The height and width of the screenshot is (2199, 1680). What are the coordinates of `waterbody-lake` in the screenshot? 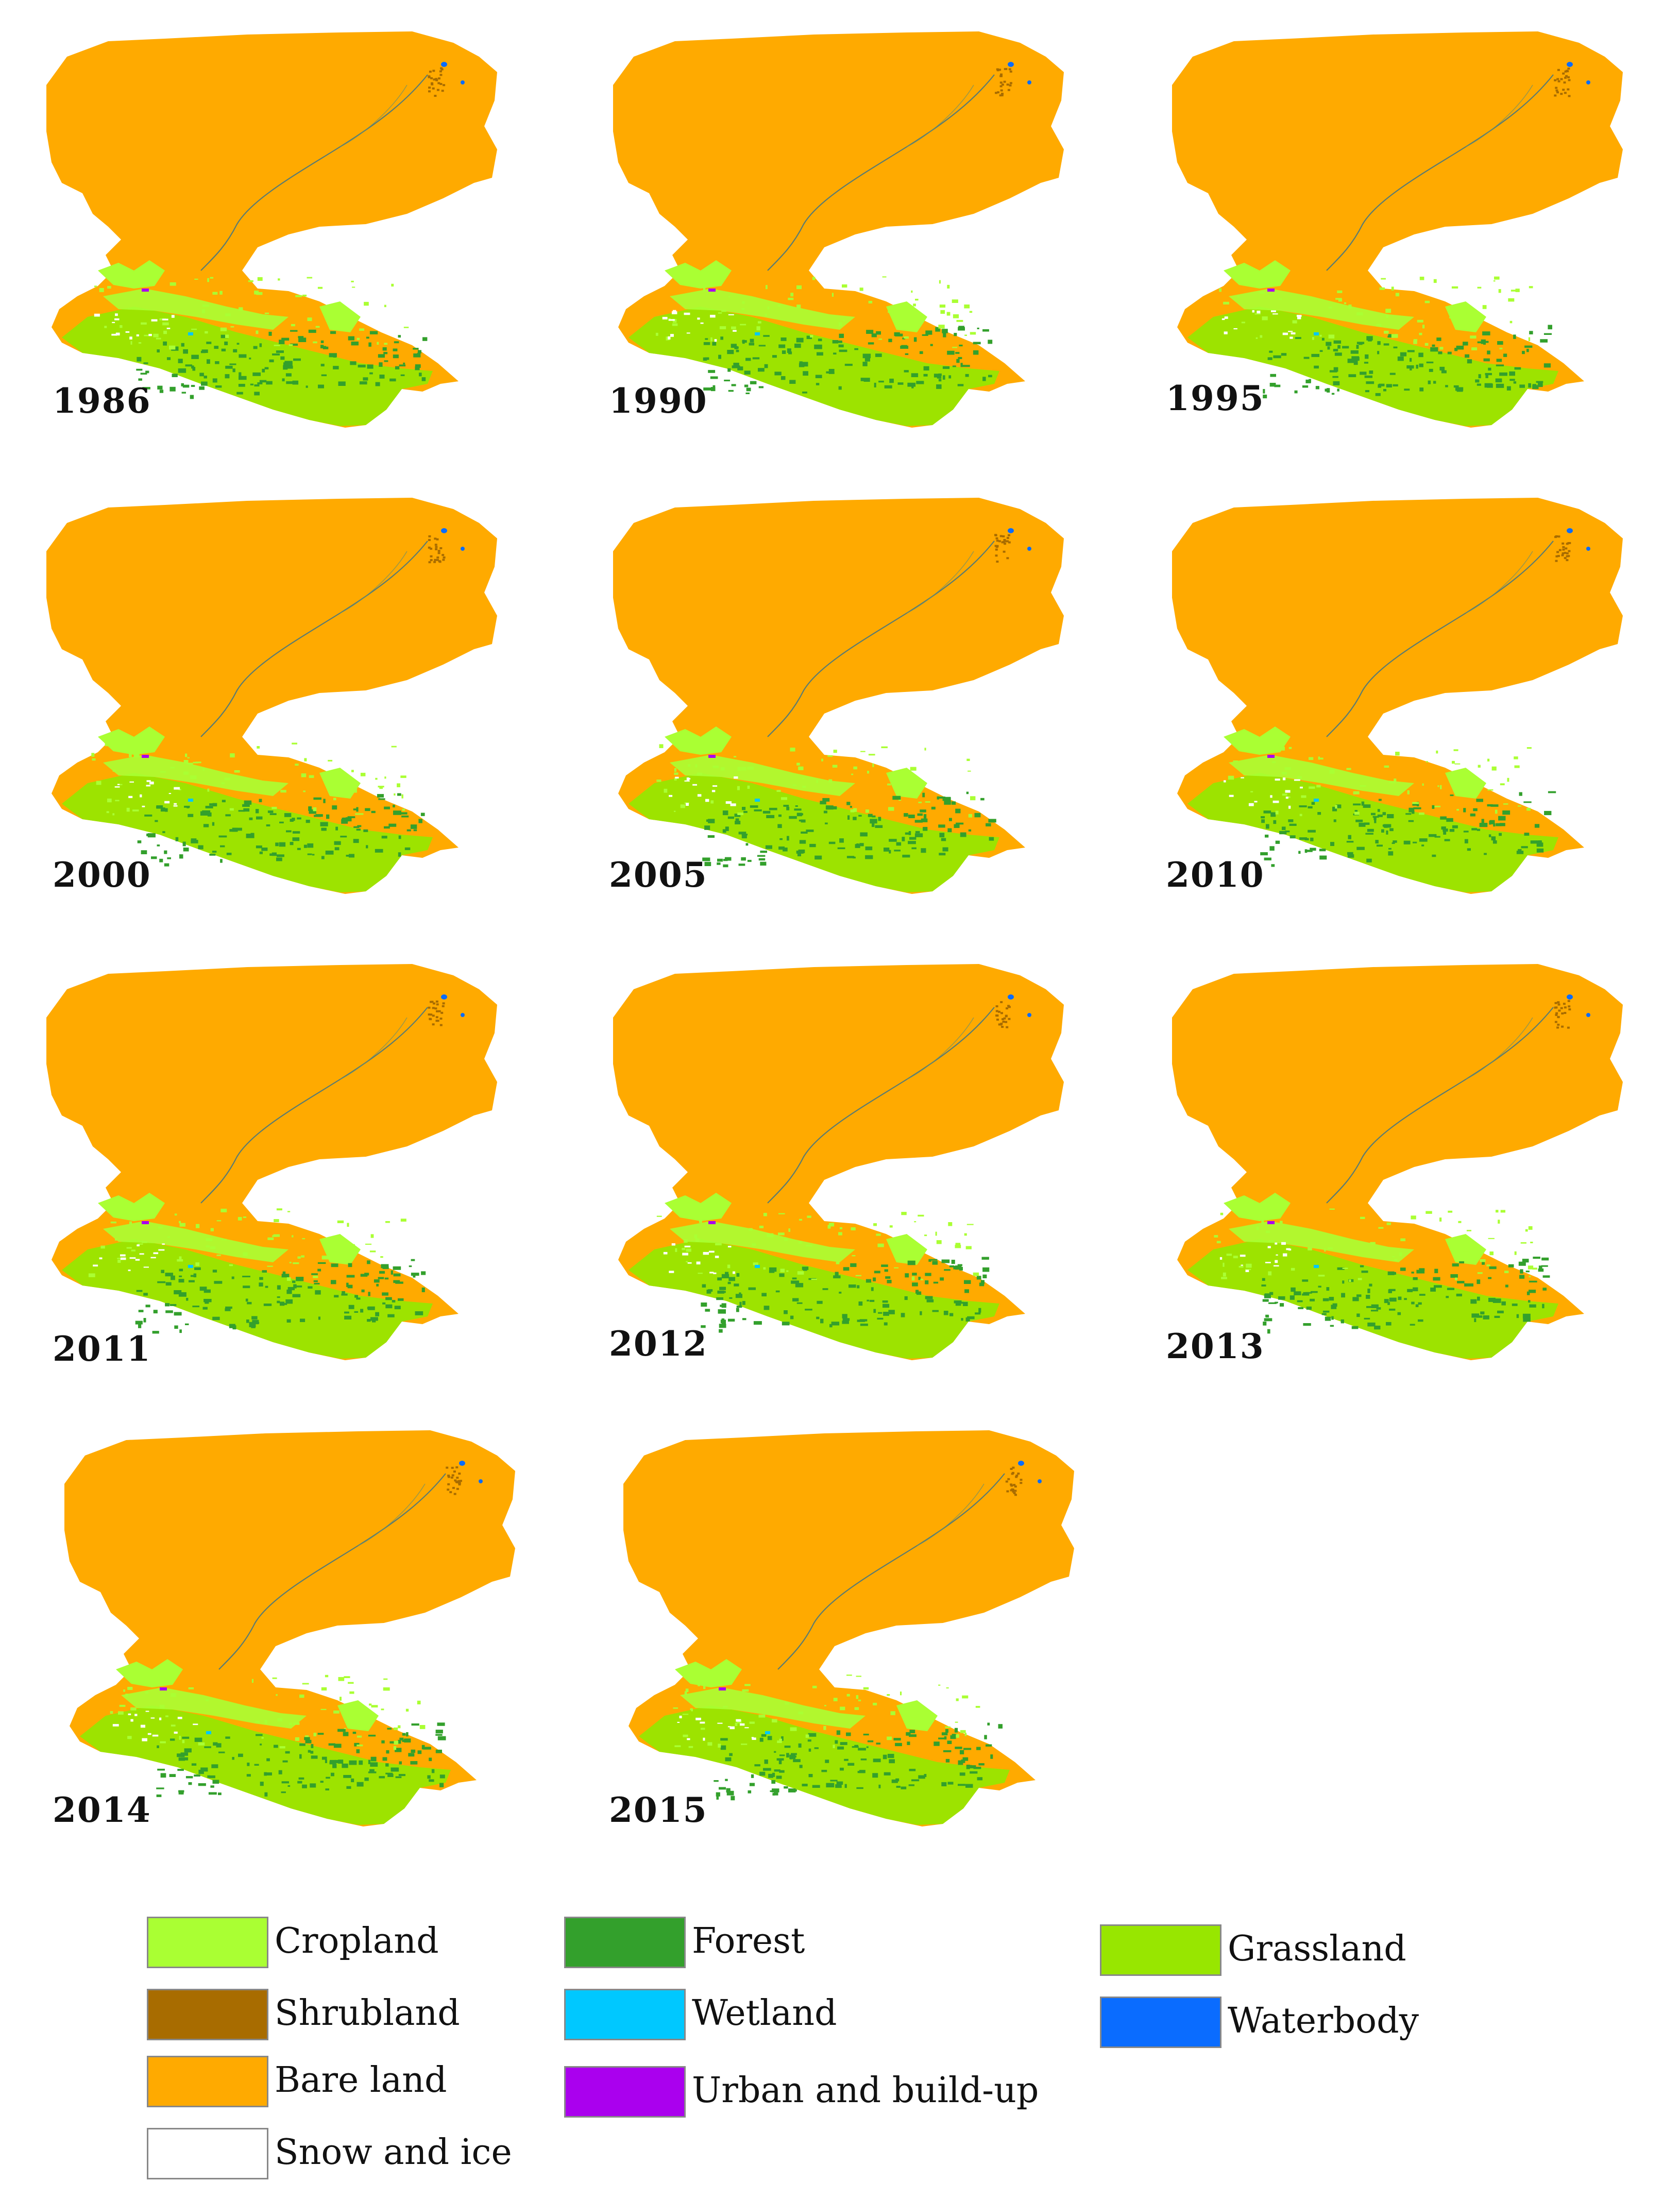 It's located at (462, 1463).